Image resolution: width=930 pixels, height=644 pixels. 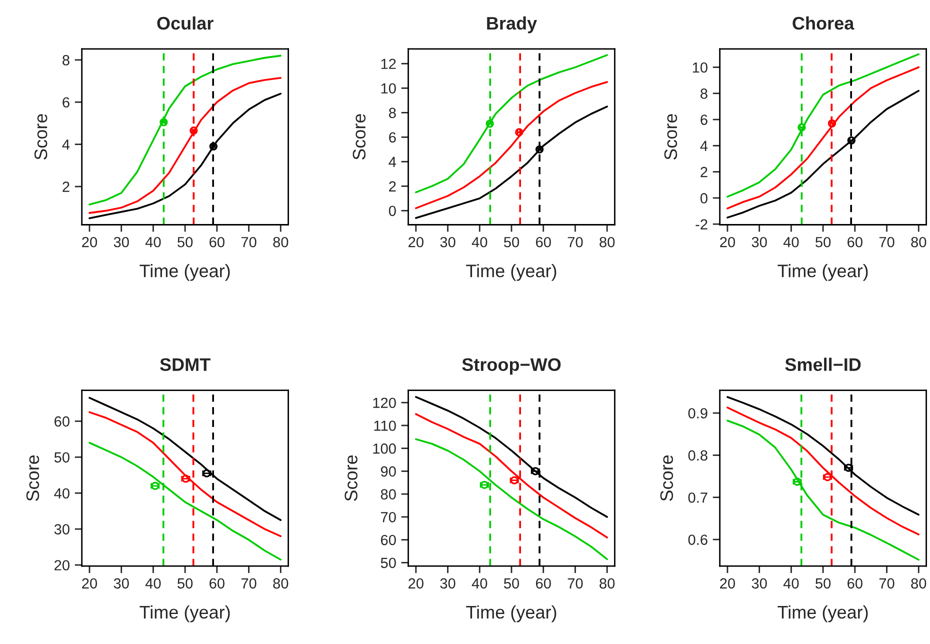 What do you see at coordinates (512, 25) in the screenshot?
I see `chart-title: Brady` at bounding box center [512, 25].